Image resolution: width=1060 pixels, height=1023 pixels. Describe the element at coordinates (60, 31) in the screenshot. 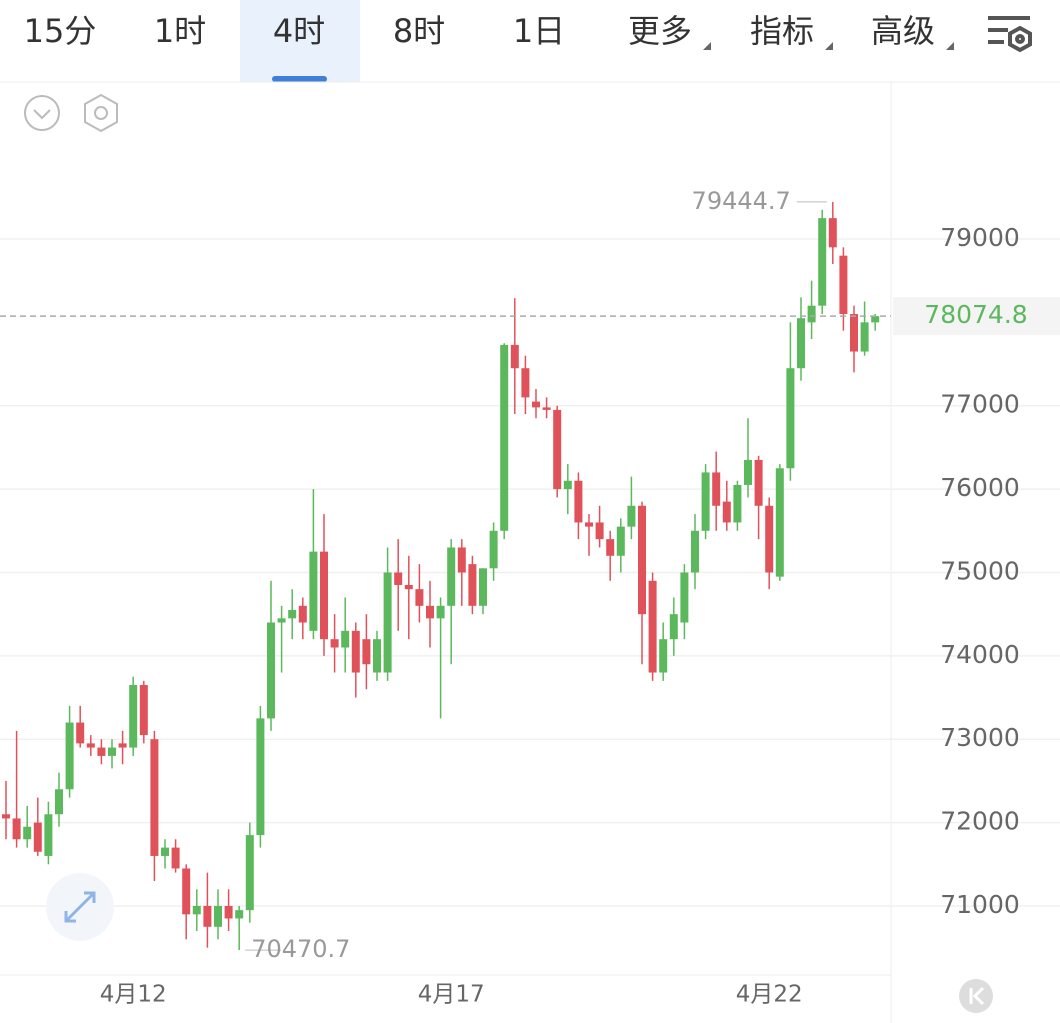

I see `tab: 15分` at that location.